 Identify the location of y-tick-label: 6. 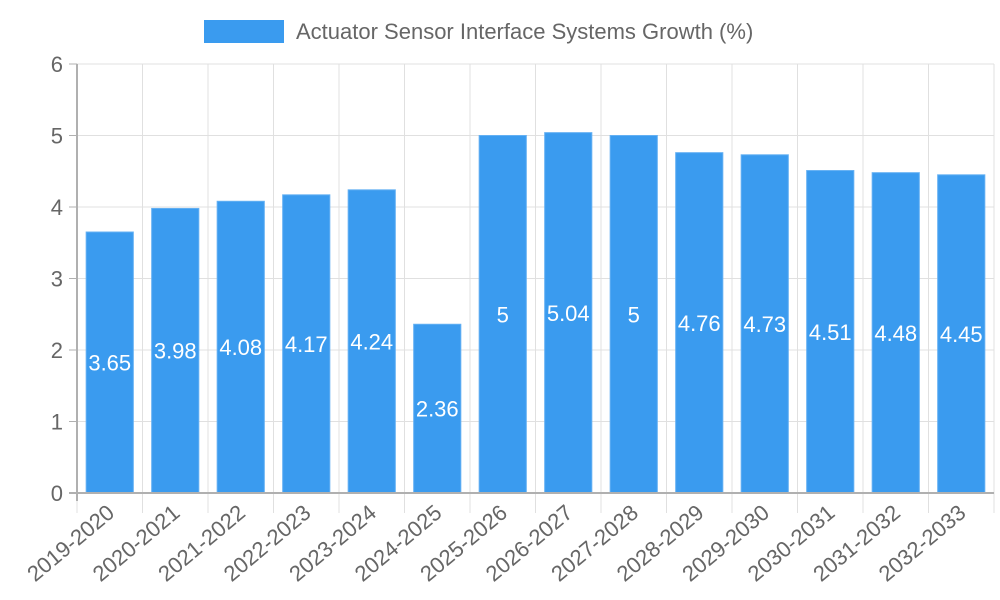
(57, 64).